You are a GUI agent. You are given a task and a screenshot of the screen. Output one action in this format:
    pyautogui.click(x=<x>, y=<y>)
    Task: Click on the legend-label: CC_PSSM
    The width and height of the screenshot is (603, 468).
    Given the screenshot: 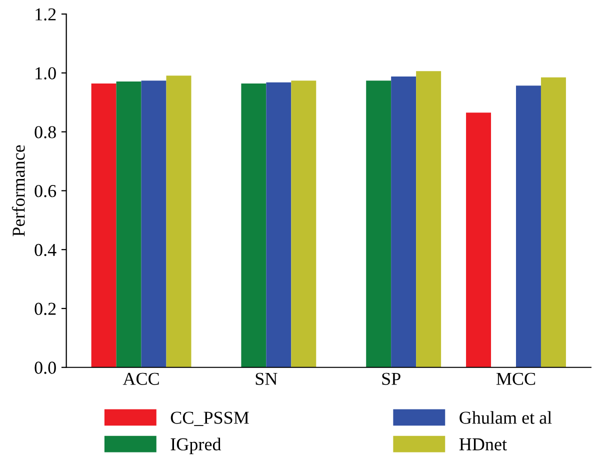 What is the action you would take?
    pyautogui.click(x=209, y=419)
    